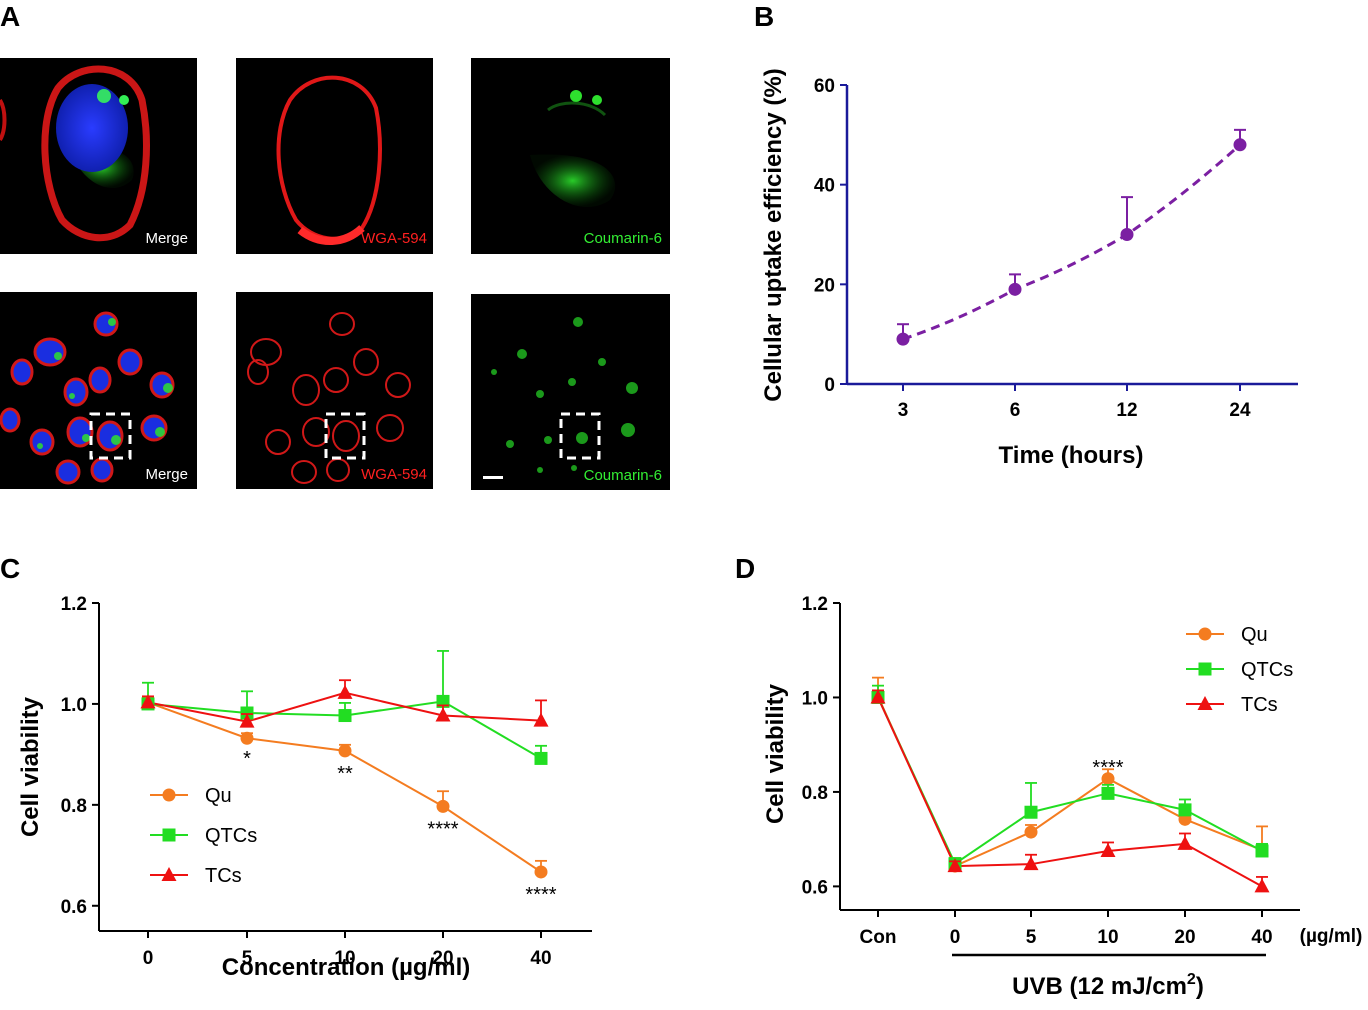 The height and width of the screenshot is (1010, 1368). What do you see at coordinates (955, 937) in the screenshot?
I see `d-x-tick-label: 0` at bounding box center [955, 937].